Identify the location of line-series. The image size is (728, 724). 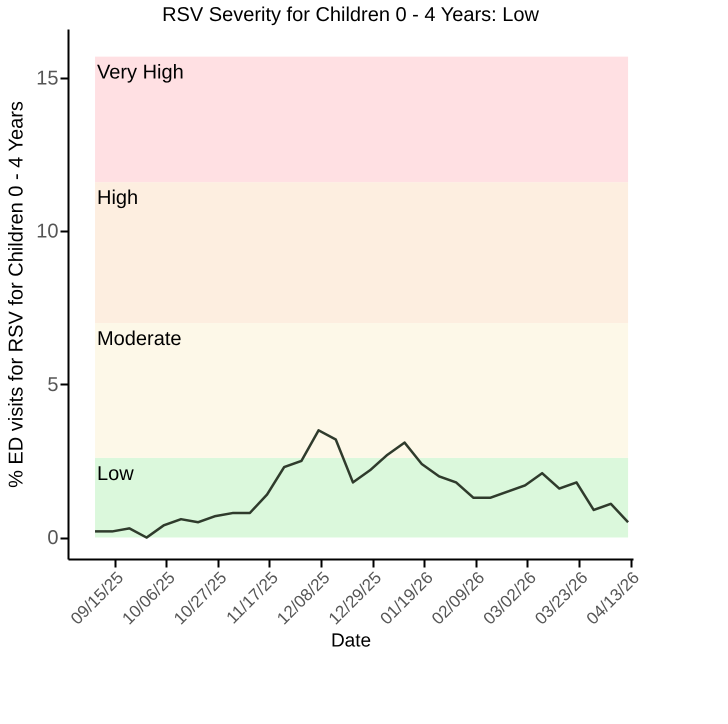
(362, 484).